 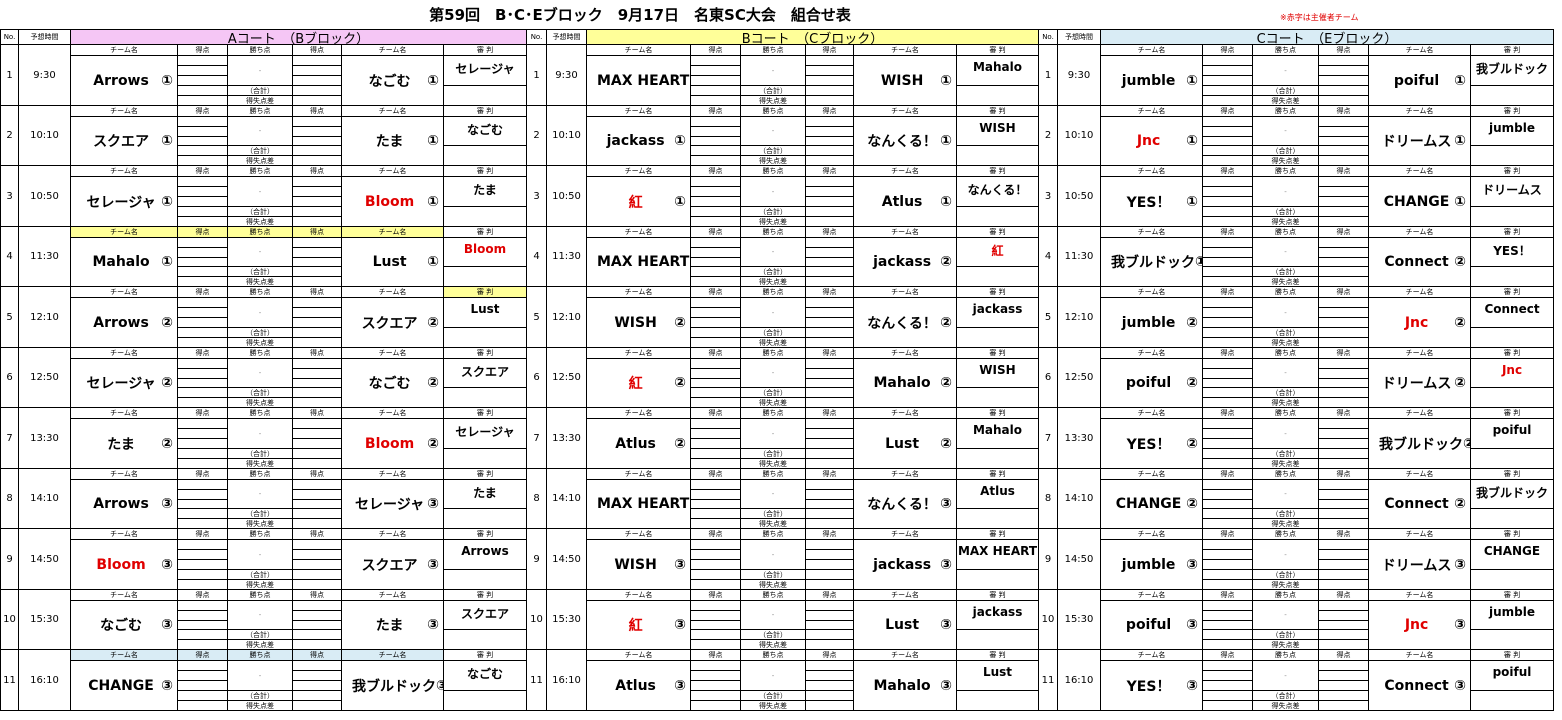 What do you see at coordinates (1079, 317) in the screenshot?
I see `match-time: 12:10` at bounding box center [1079, 317].